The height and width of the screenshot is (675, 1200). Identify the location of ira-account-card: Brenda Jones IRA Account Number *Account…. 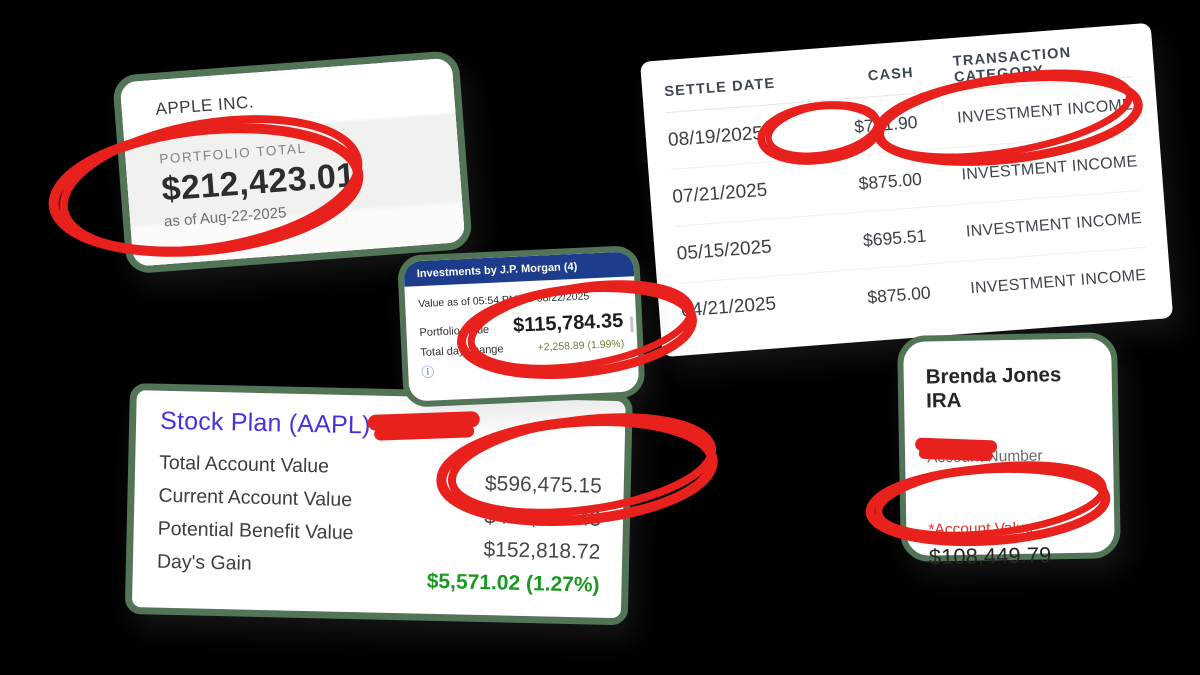
(1009, 450).